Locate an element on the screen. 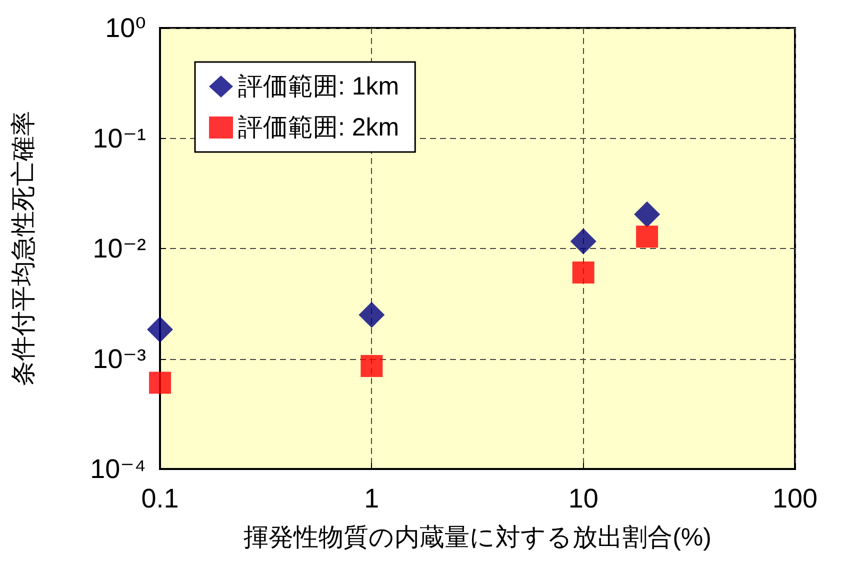  y-axis-title: 条件付平均急性死亡確率 is located at coordinates (24, 248).